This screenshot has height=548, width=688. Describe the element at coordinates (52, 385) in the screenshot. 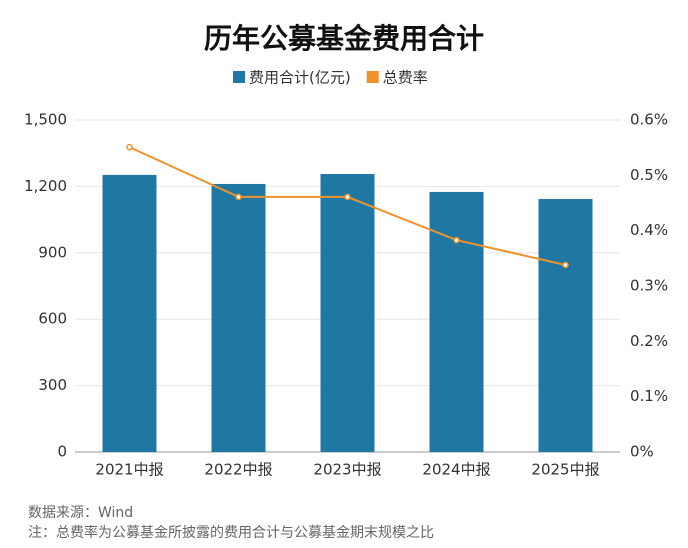

I see `y-tick-label: 300` at that location.